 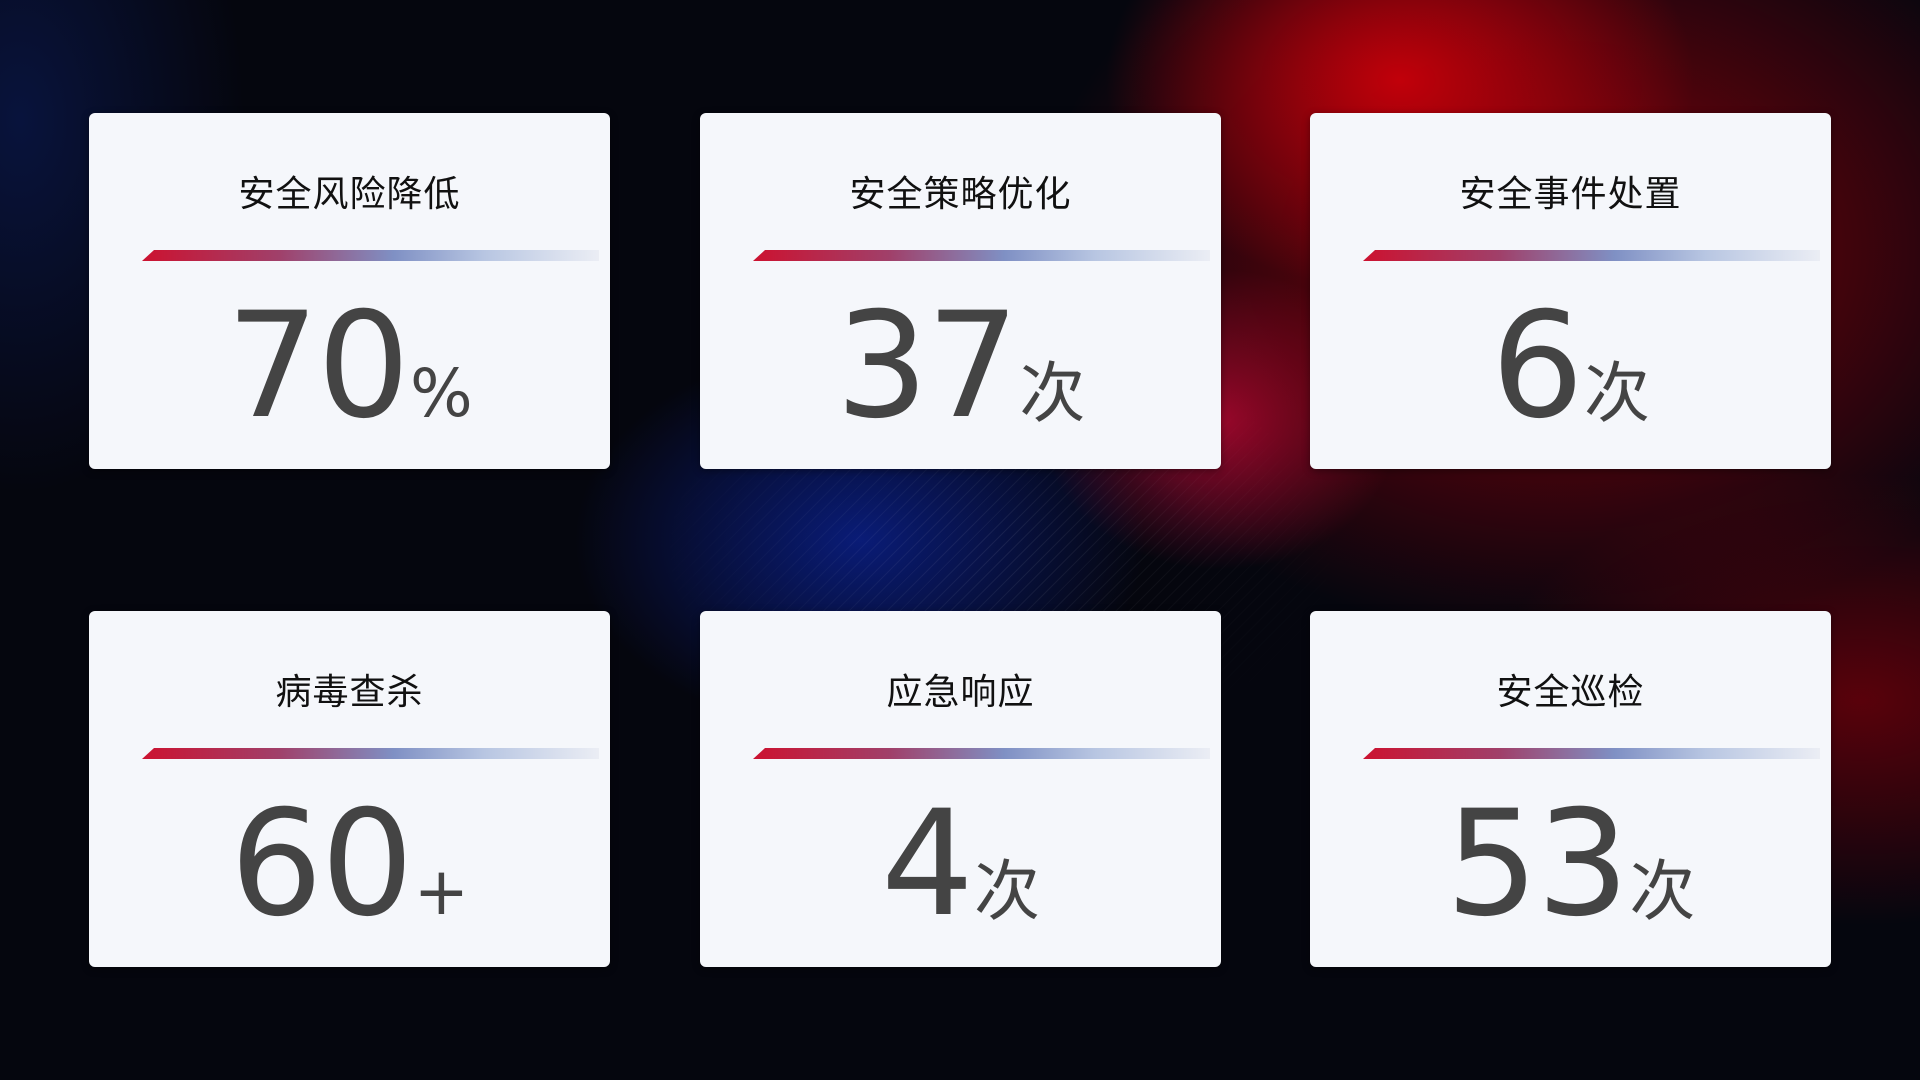 What do you see at coordinates (441, 891) in the screenshot?
I see `value-unit: +` at bounding box center [441, 891].